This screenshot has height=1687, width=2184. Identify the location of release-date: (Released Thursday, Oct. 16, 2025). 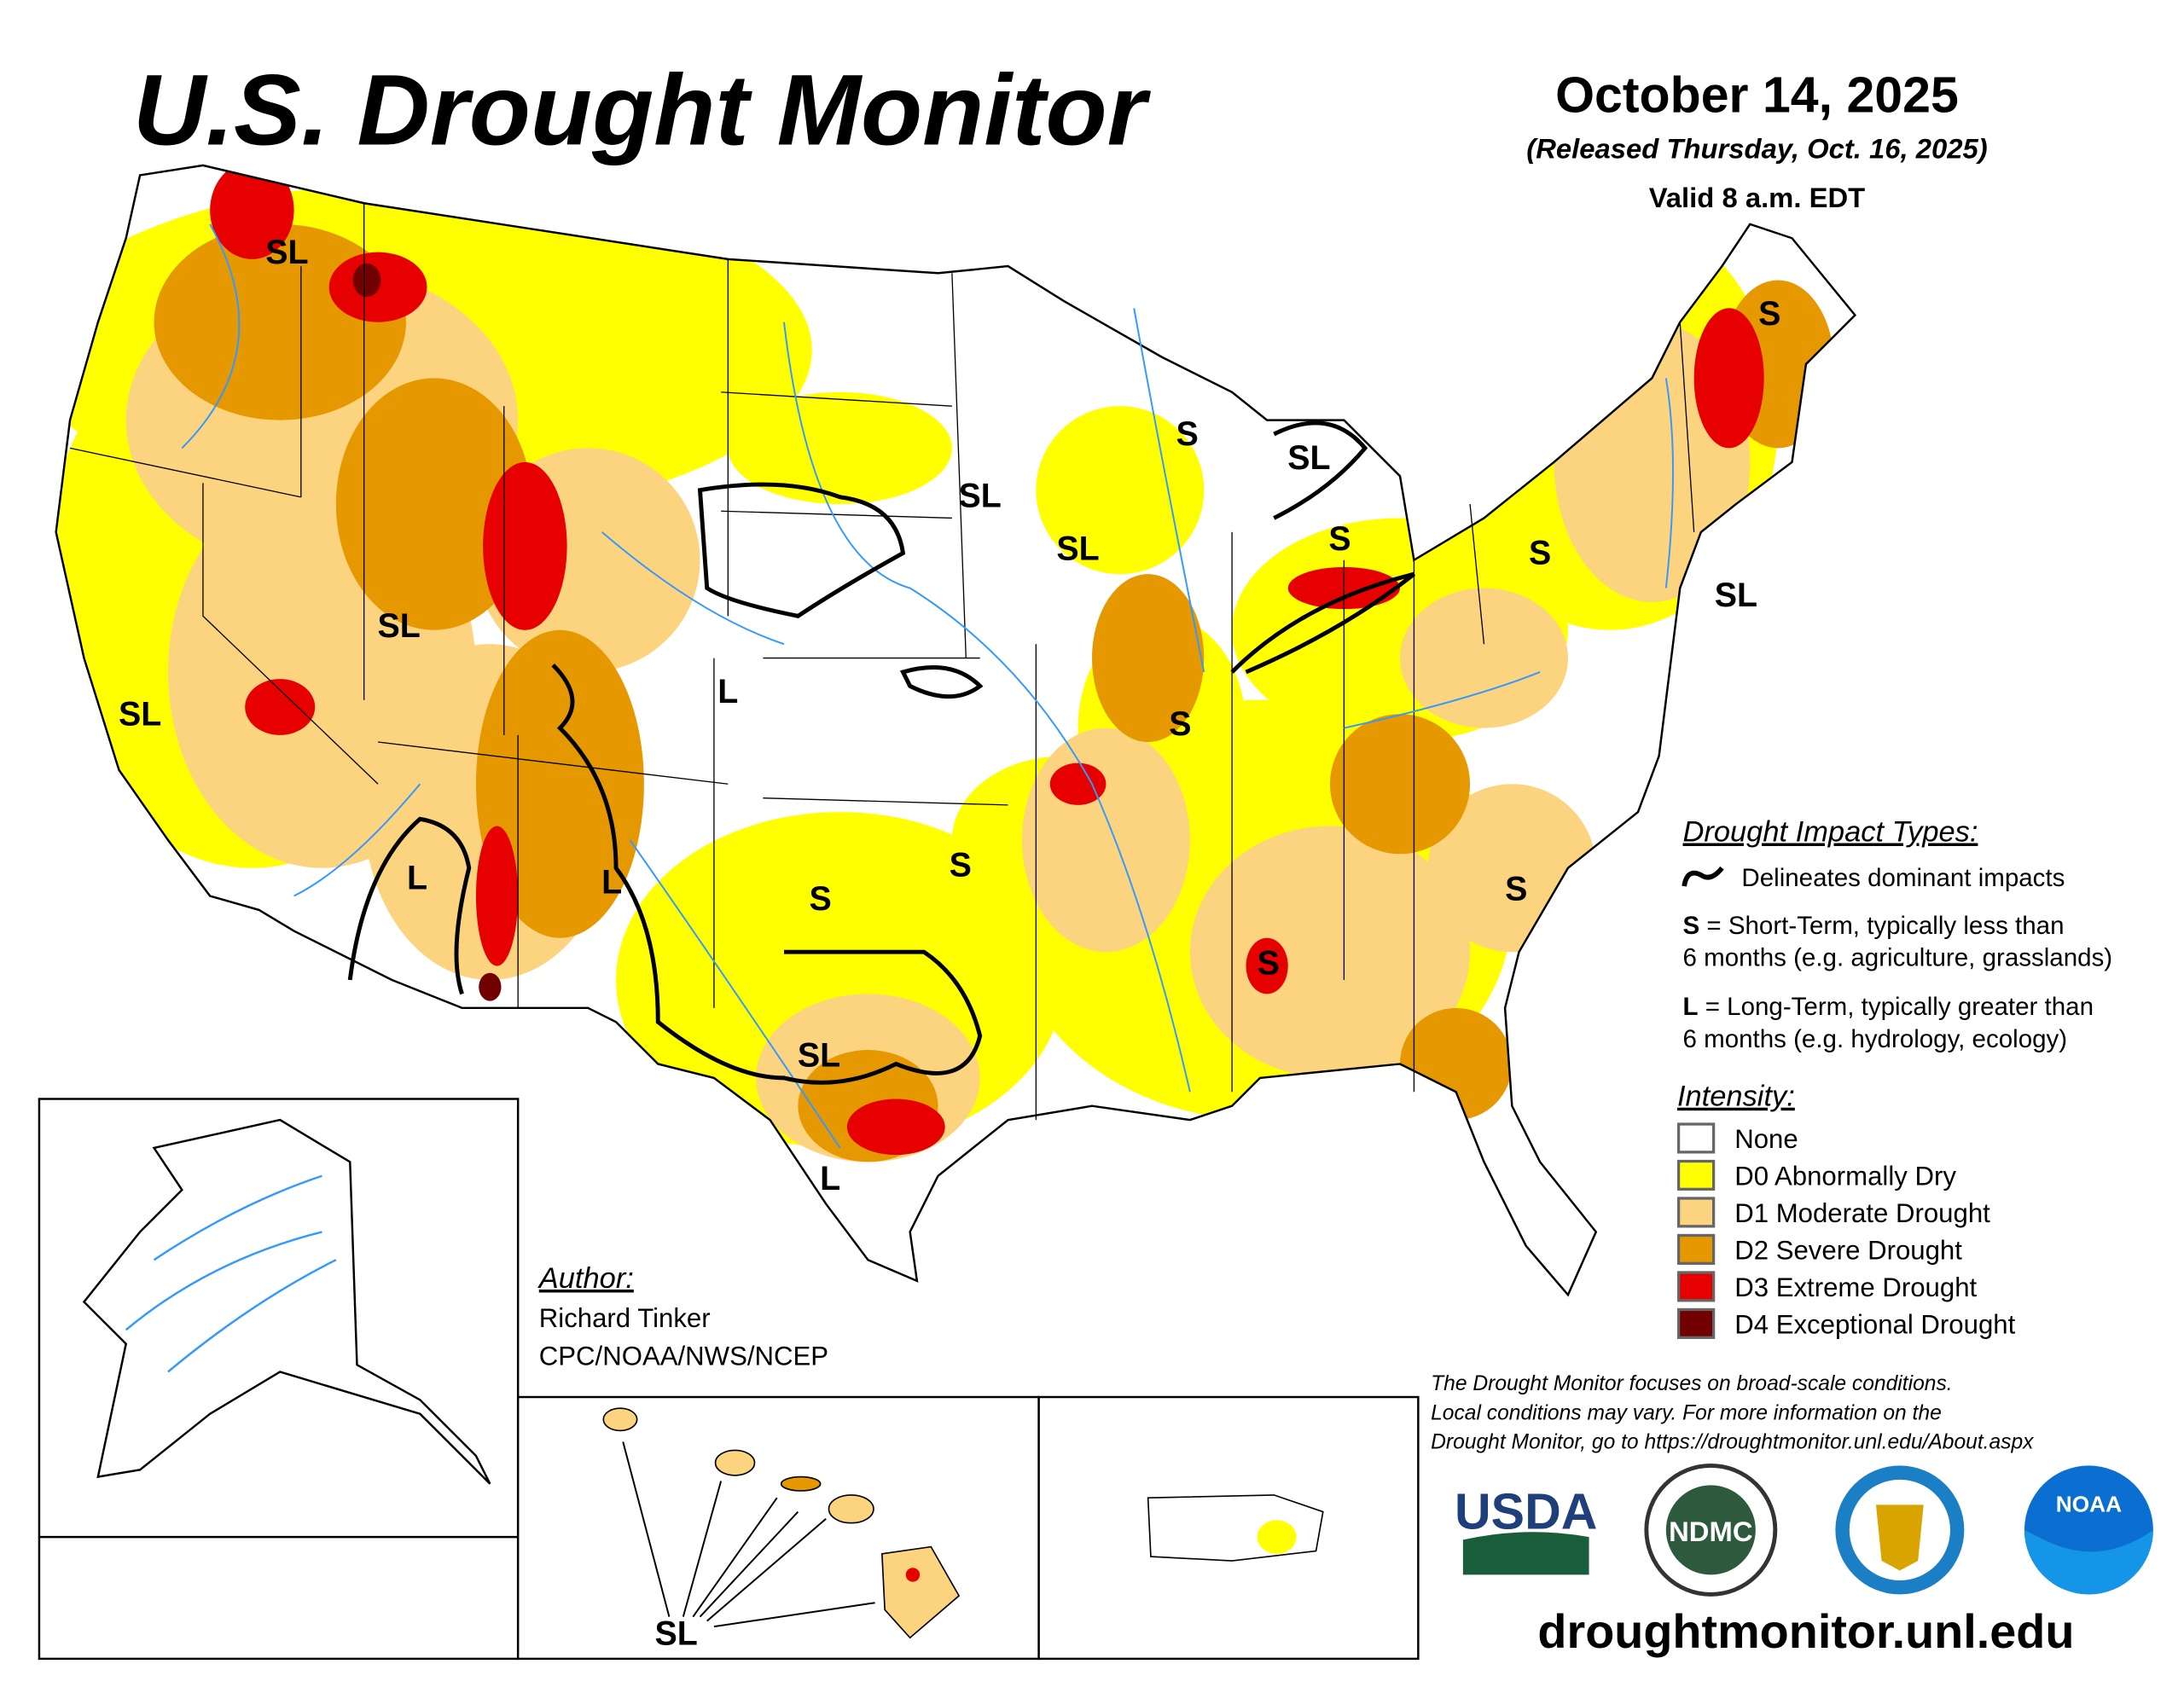
(1756, 149).